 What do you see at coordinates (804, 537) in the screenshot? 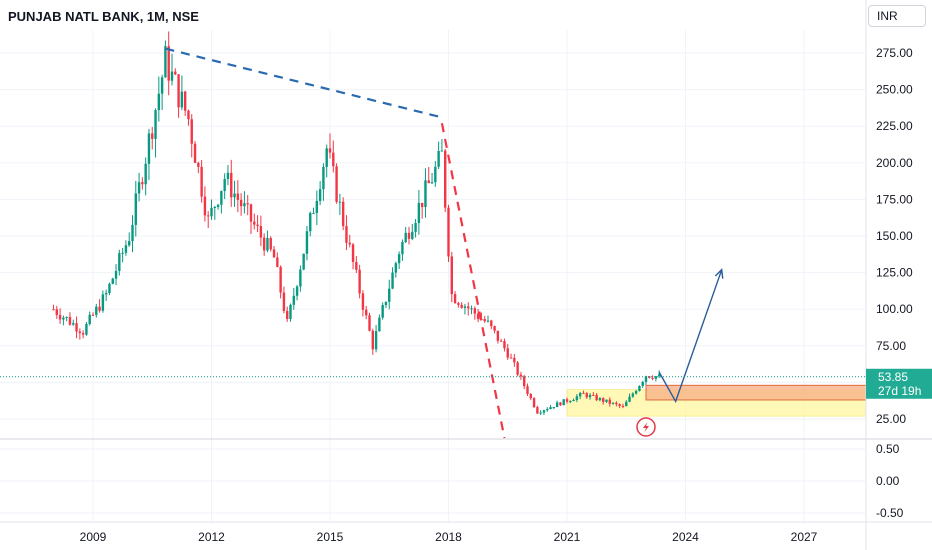
I see `time-axis-label: 2027` at bounding box center [804, 537].